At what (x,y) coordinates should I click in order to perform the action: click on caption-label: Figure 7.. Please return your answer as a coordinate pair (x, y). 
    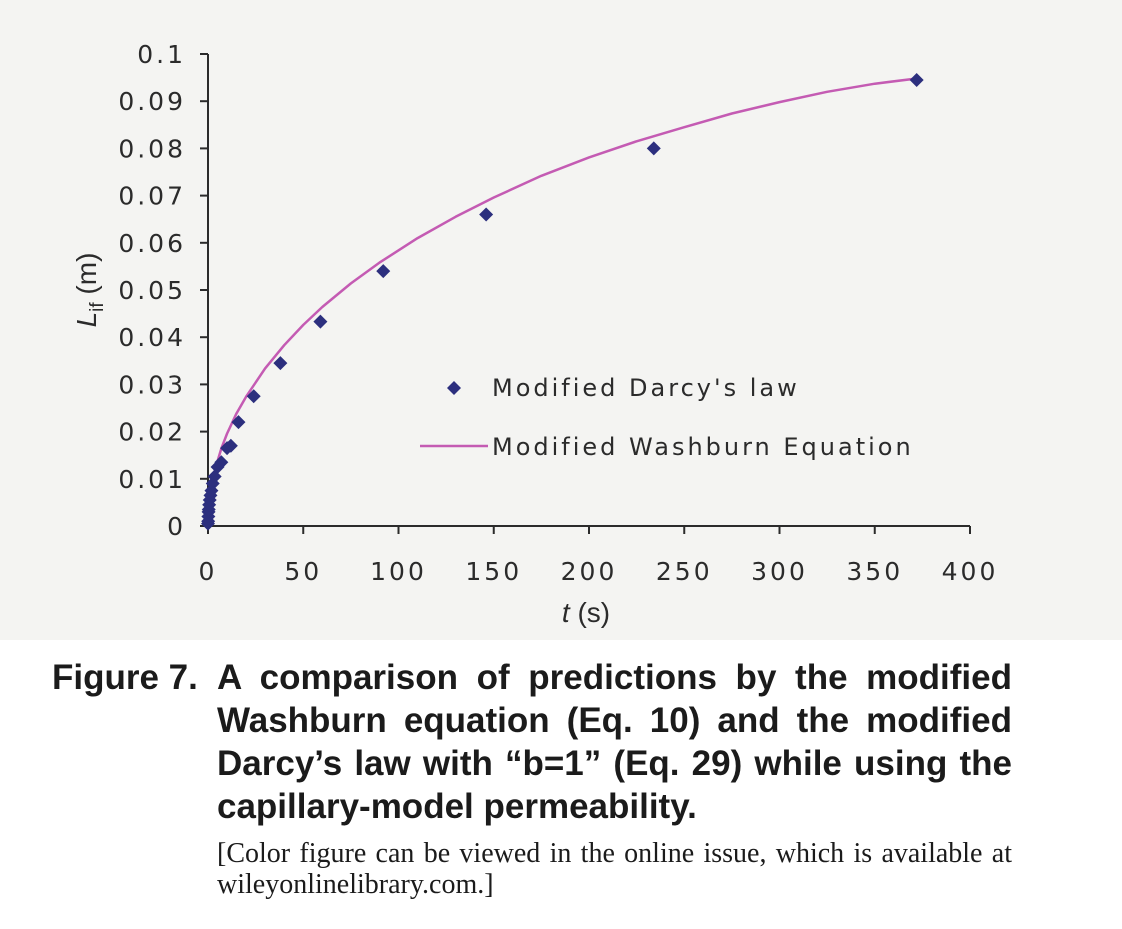
    Looking at the image, I should click on (125, 677).